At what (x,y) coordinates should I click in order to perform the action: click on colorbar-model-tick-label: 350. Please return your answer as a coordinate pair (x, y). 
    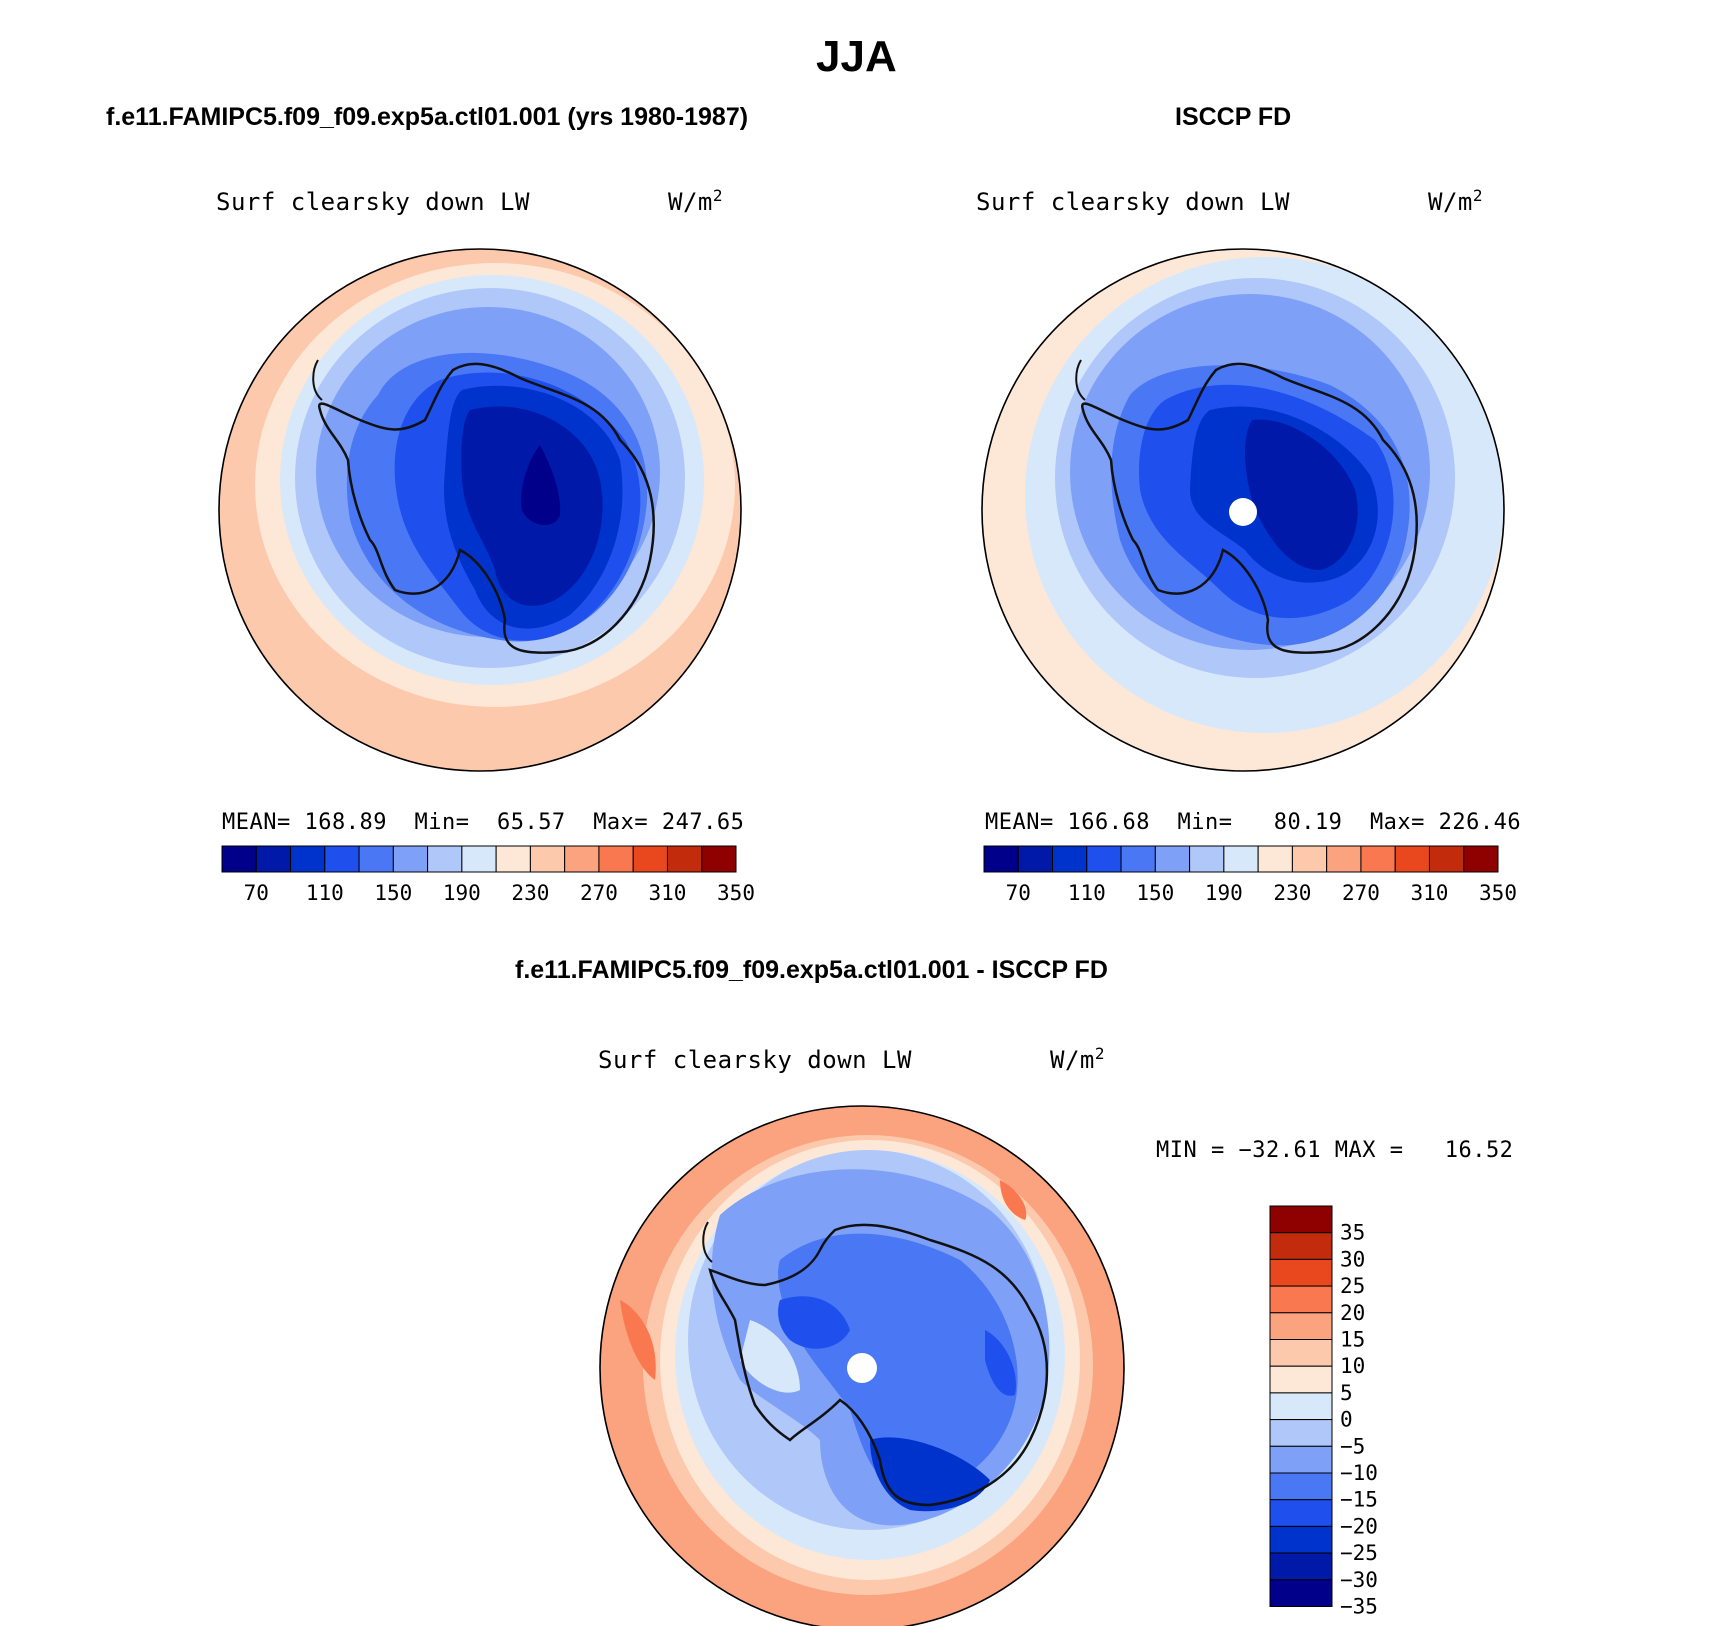
    Looking at the image, I should click on (736, 893).